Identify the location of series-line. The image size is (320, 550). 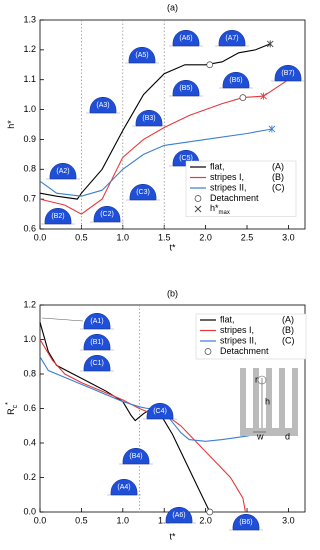
(155, 162).